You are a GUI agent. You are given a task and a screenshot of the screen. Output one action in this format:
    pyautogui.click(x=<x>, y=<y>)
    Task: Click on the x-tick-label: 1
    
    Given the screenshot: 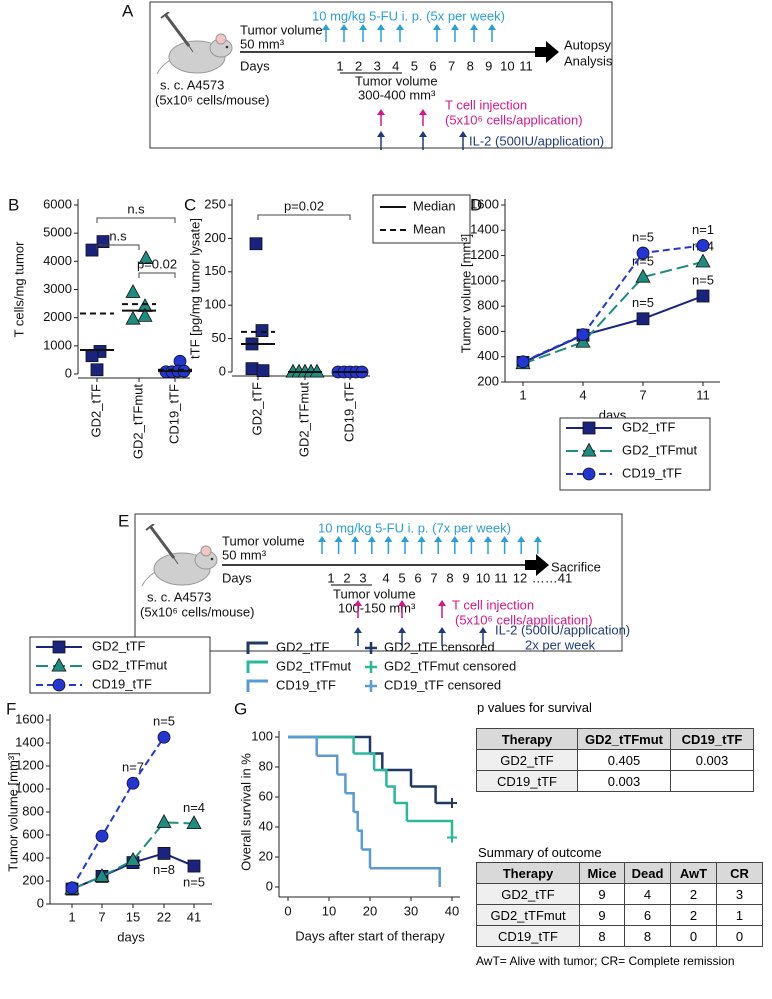 What is the action you would take?
    pyautogui.click(x=71, y=916)
    